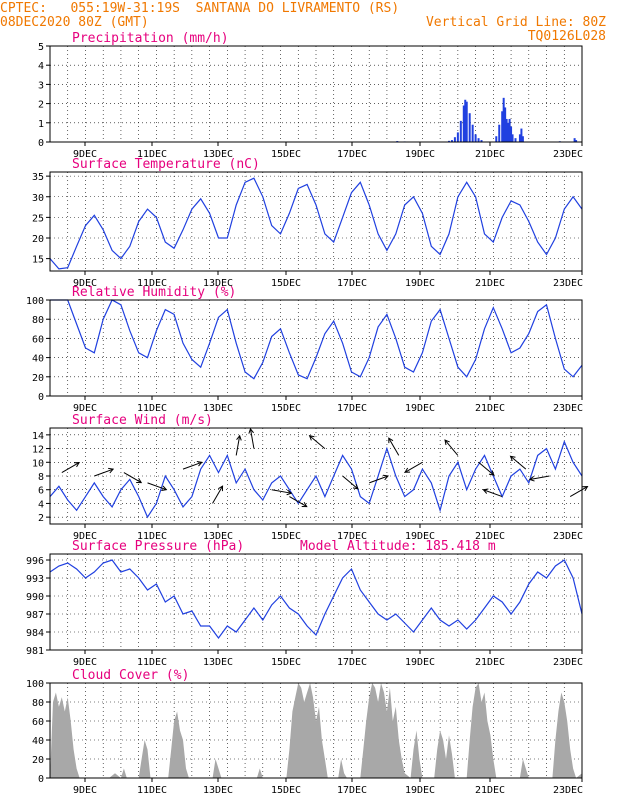 The height and width of the screenshot is (800, 618). Describe the element at coordinates (490, 790) in the screenshot. I see `cloud-xtick-label: 21DEC` at that location.